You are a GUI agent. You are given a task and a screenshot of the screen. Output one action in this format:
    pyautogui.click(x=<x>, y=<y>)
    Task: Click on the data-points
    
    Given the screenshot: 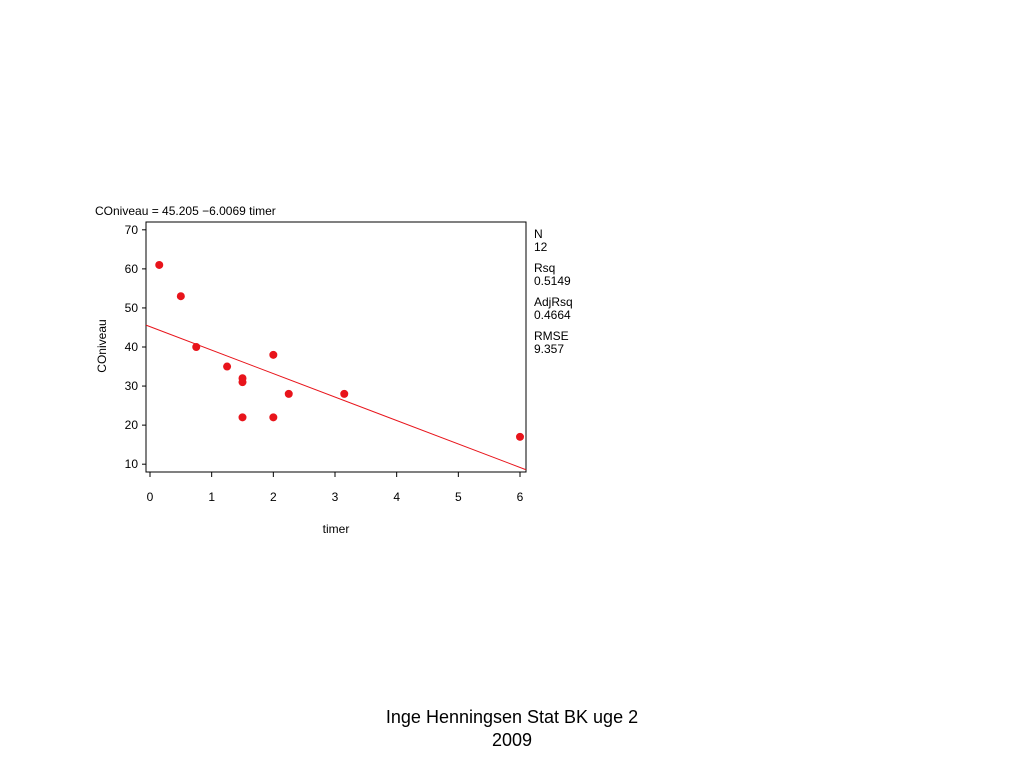 What is the action you would take?
    pyautogui.click(x=339, y=350)
    